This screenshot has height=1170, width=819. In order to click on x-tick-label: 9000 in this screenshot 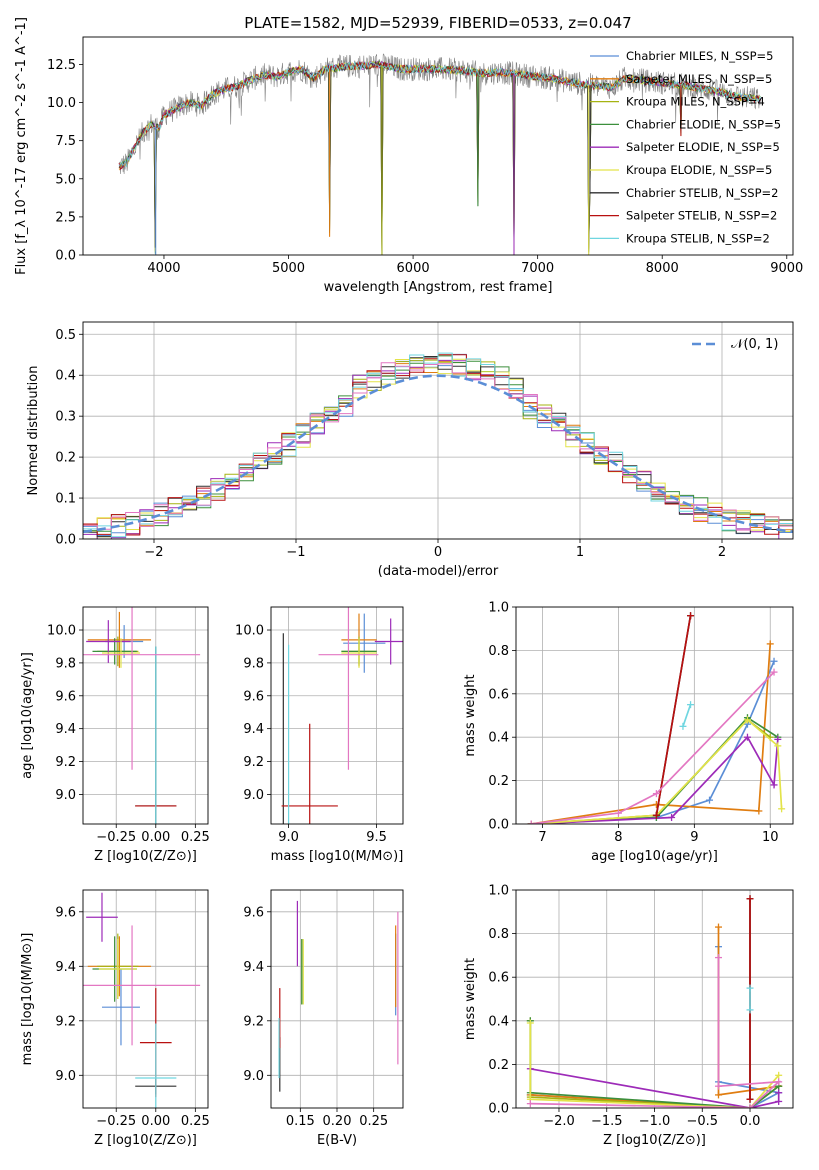, I will do `click(786, 268)`.